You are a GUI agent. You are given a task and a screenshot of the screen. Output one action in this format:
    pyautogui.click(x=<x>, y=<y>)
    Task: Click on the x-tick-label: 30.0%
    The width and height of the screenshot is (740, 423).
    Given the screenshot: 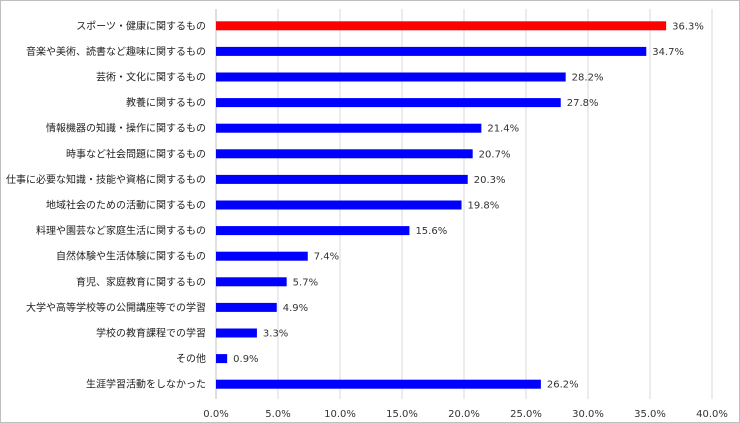 What is the action you would take?
    pyautogui.click(x=588, y=414)
    